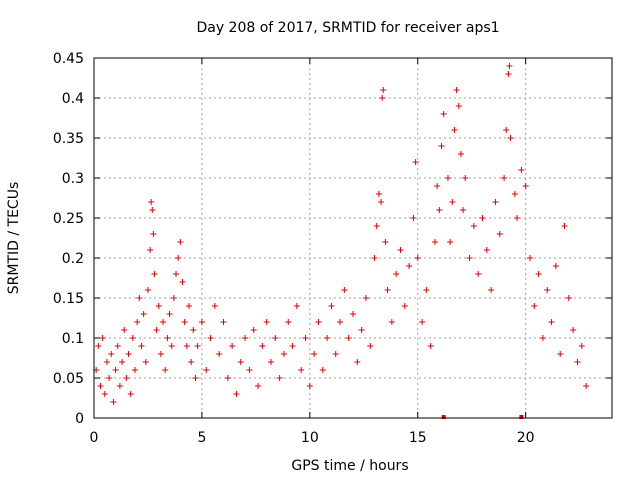 The height and width of the screenshot is (480, 640). Describe the element at coordinates (526, 438) in the screenshot. I see `x-tick-label: 20` at that location.